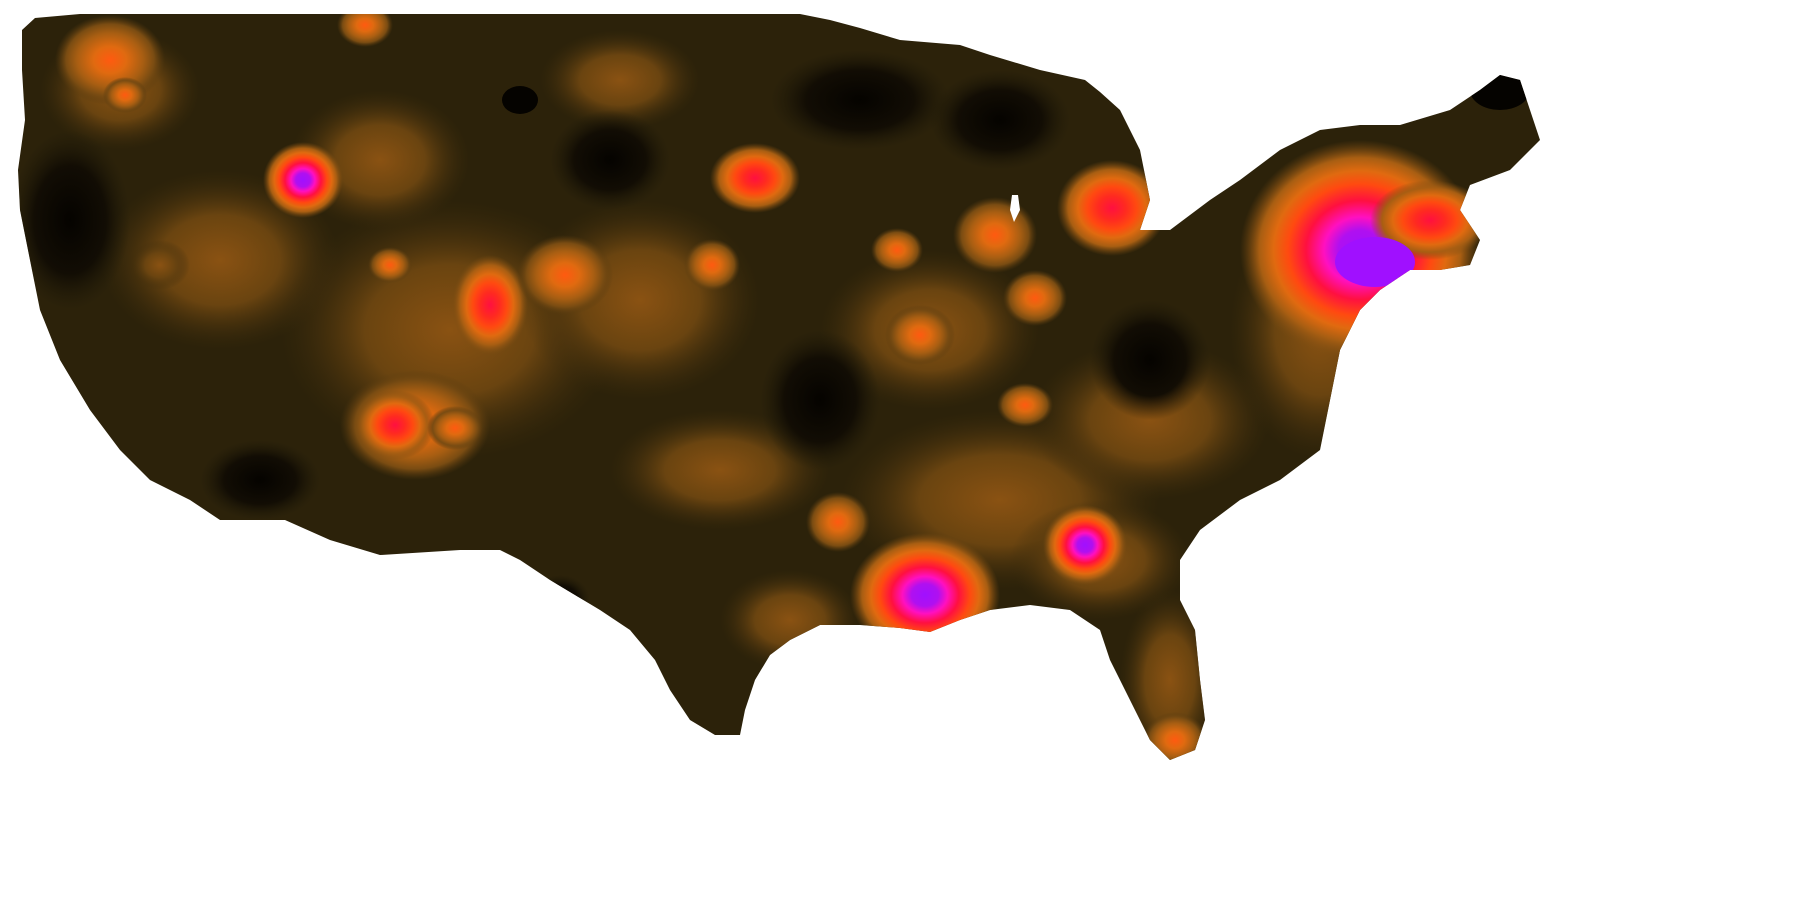 The height and width of the screenshot is (900, 1800). I want to click on hotspot-tennessee, so click(1025, 405).